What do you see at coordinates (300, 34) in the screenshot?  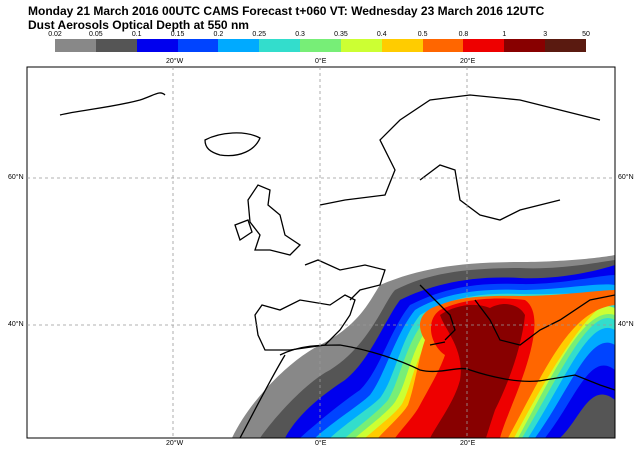 I see `legend-label: 0.3` at bounding box center [300, 34].